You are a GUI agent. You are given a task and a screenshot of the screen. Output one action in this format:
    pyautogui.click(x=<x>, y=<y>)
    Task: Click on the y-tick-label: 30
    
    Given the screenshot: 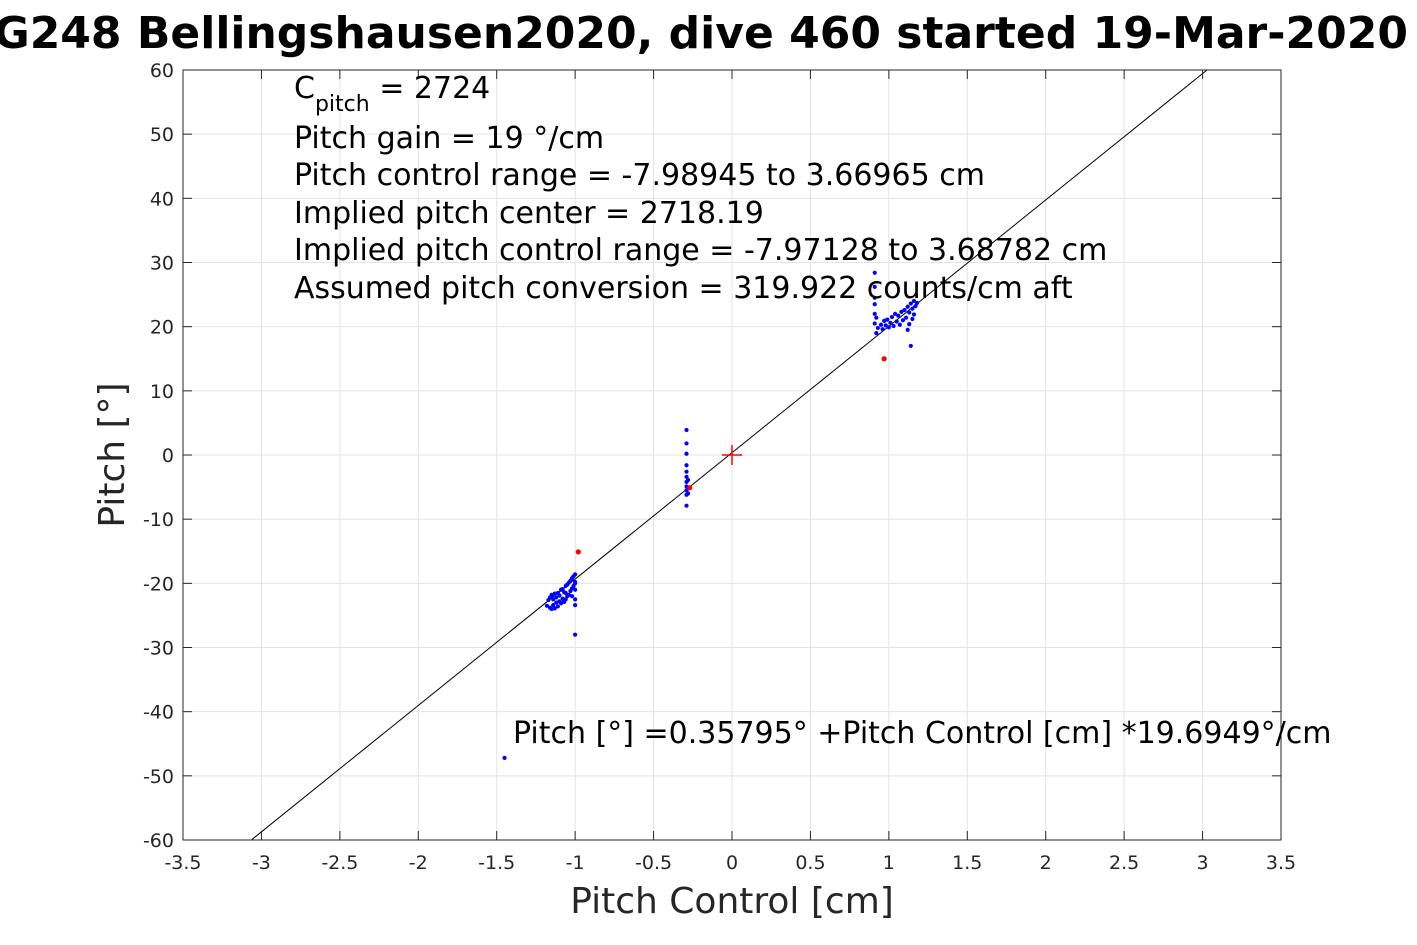 What is the action you would take?
    pyautogui.click(x=162, y=264)
    